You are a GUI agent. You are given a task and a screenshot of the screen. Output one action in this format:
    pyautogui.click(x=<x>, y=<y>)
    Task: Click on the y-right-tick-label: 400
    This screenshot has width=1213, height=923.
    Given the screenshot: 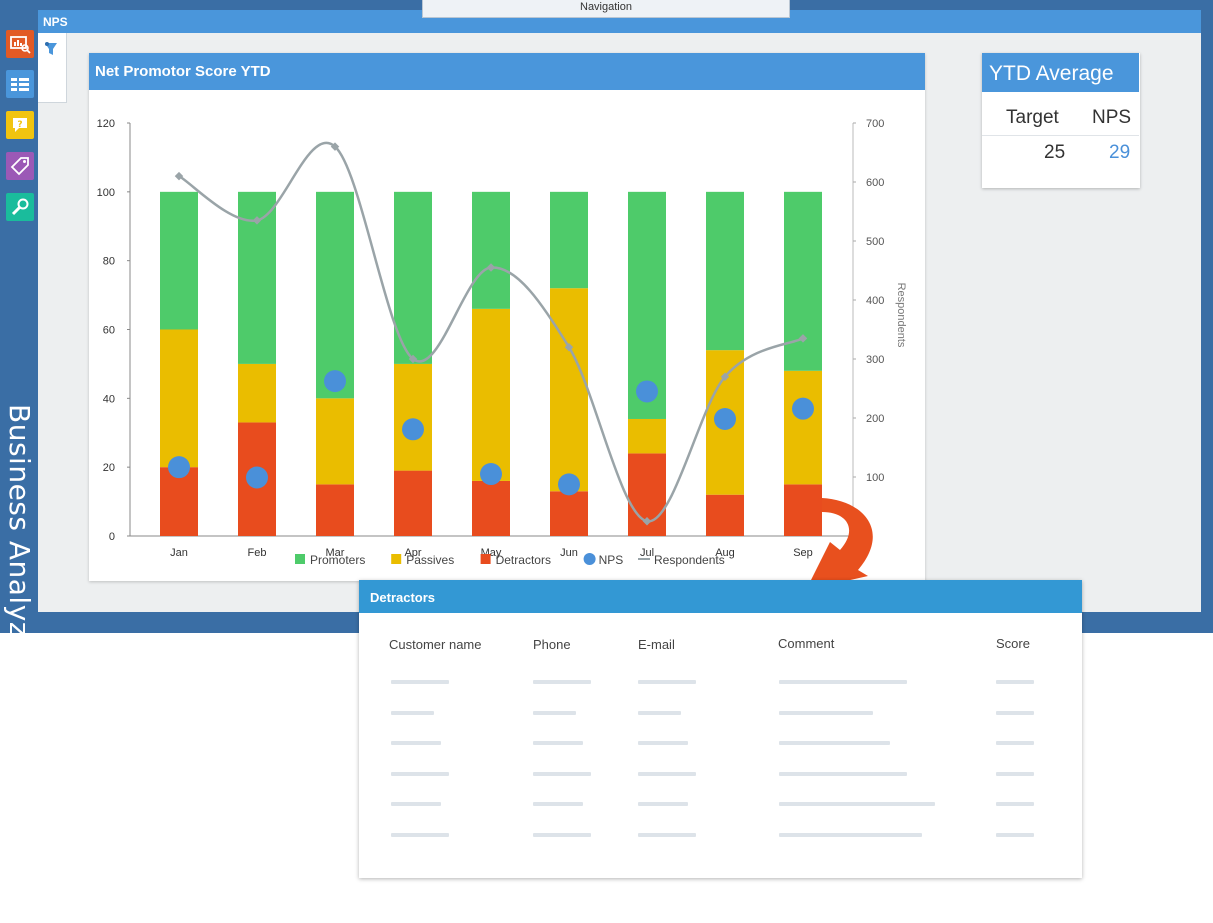 What is the action you would take?
    pyautogui.click(x=875, y=301)
    